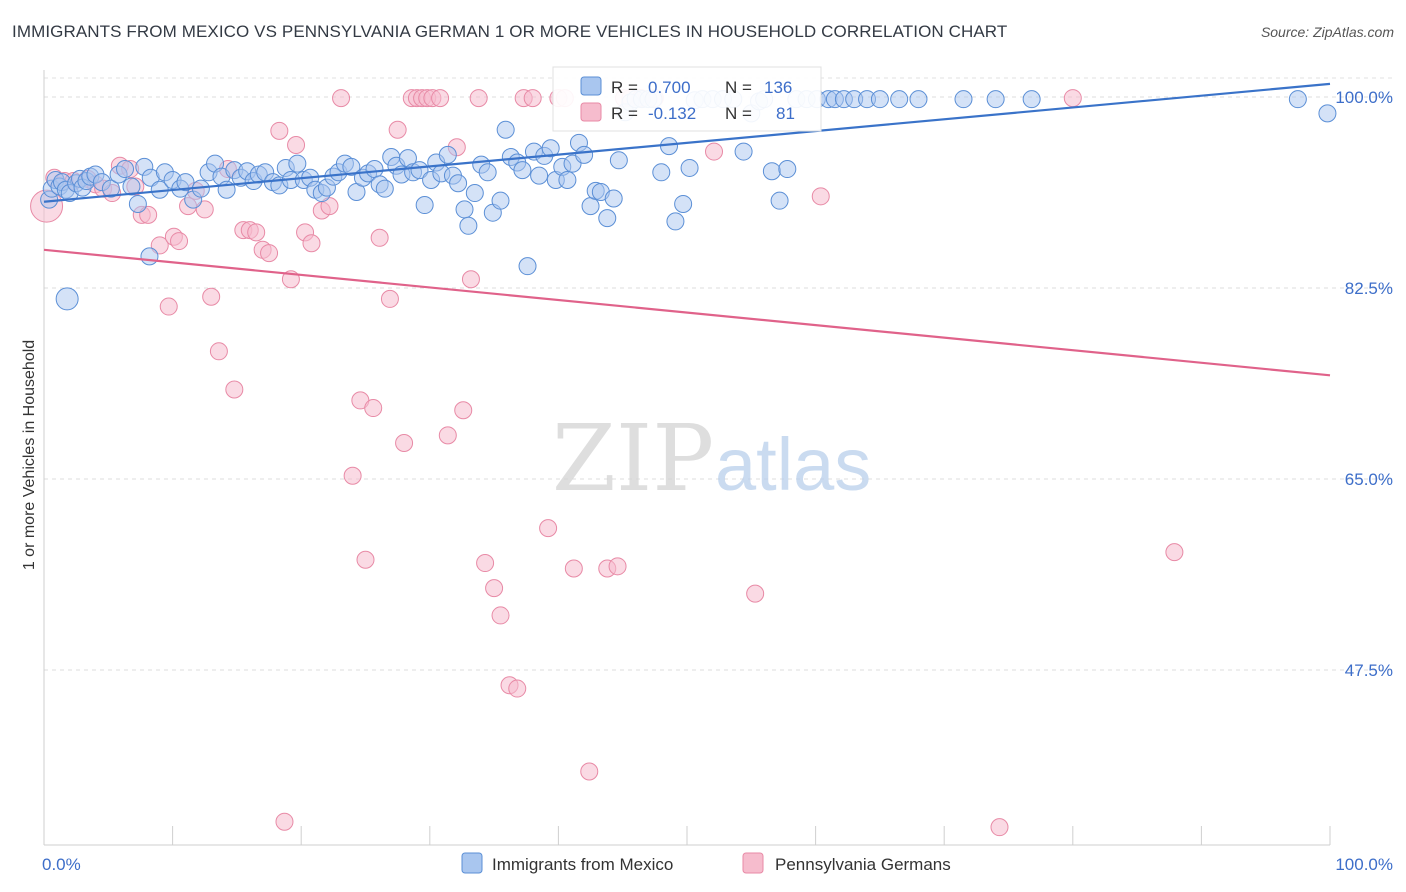 This screenshot has height=892, width=1406. I want to click on legend-label-immigrants-from-mexico: Immigrants from Mexico, so click(582, 864).